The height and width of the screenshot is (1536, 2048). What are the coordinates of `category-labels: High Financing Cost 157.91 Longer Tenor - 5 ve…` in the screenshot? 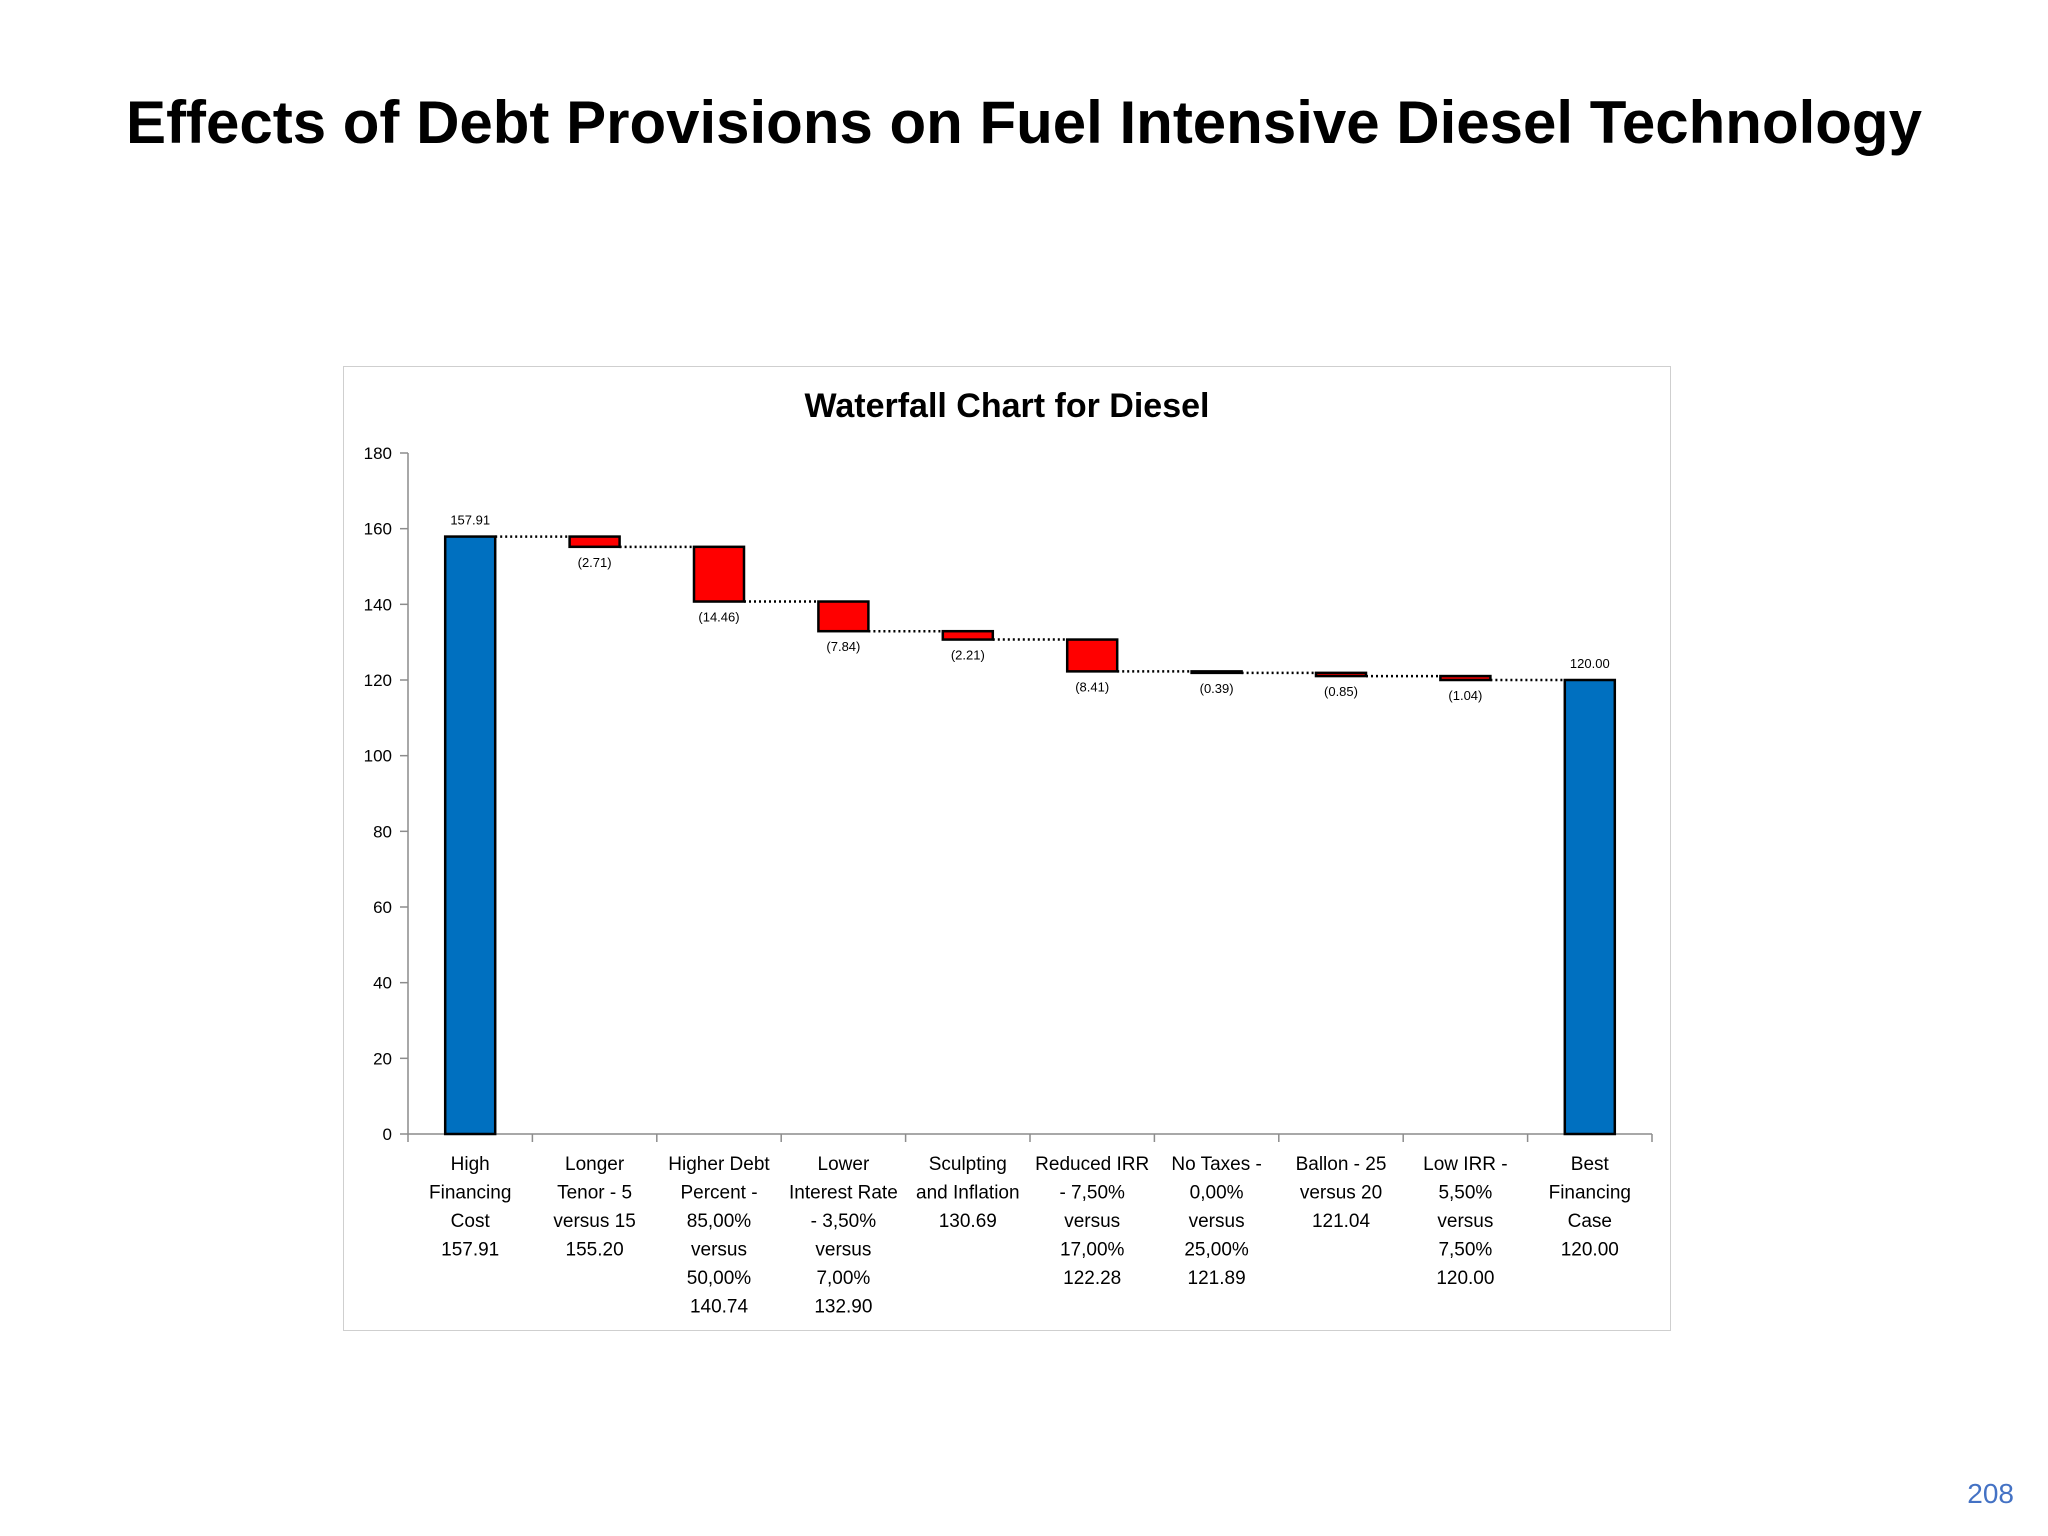 It's located at (1030, 1236).